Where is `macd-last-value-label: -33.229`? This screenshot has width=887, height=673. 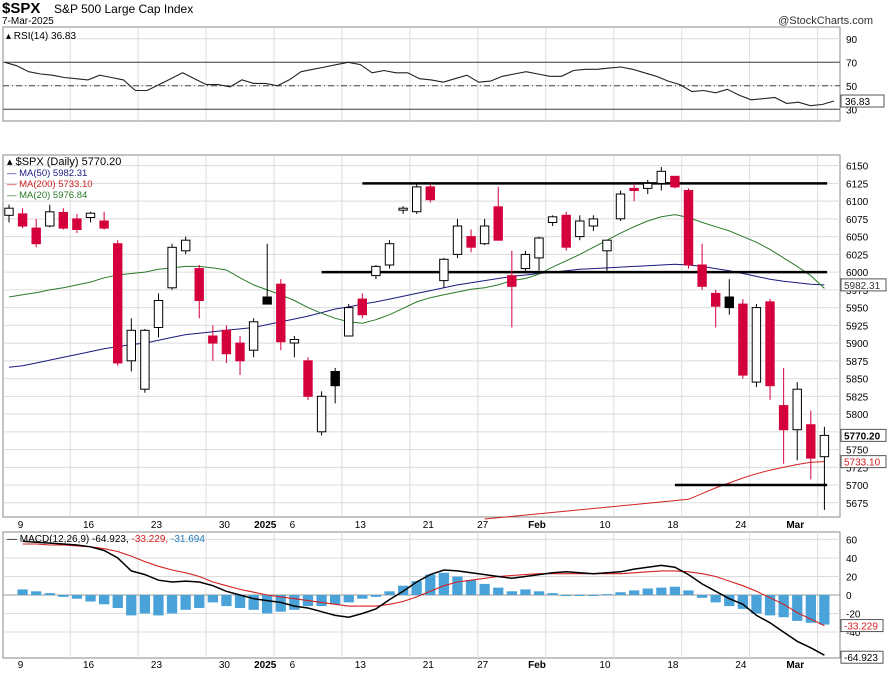
macd-last-value-label: -33.229 is located at coordinates (861, 627).